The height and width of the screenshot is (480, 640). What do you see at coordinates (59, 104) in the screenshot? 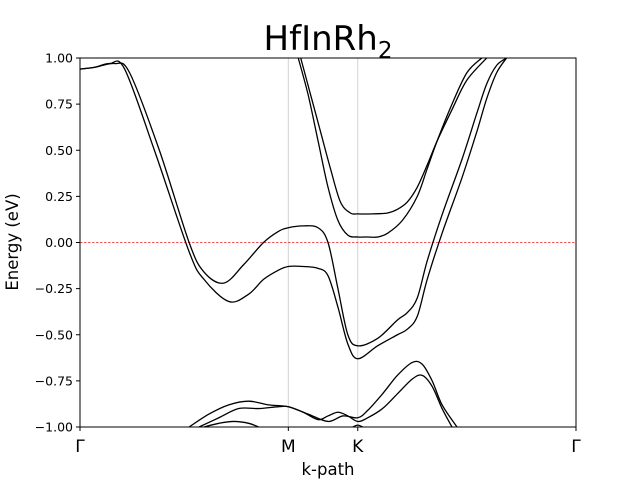
I see `y-tick-label-7: 0.75` at bounding box center [59, 104].